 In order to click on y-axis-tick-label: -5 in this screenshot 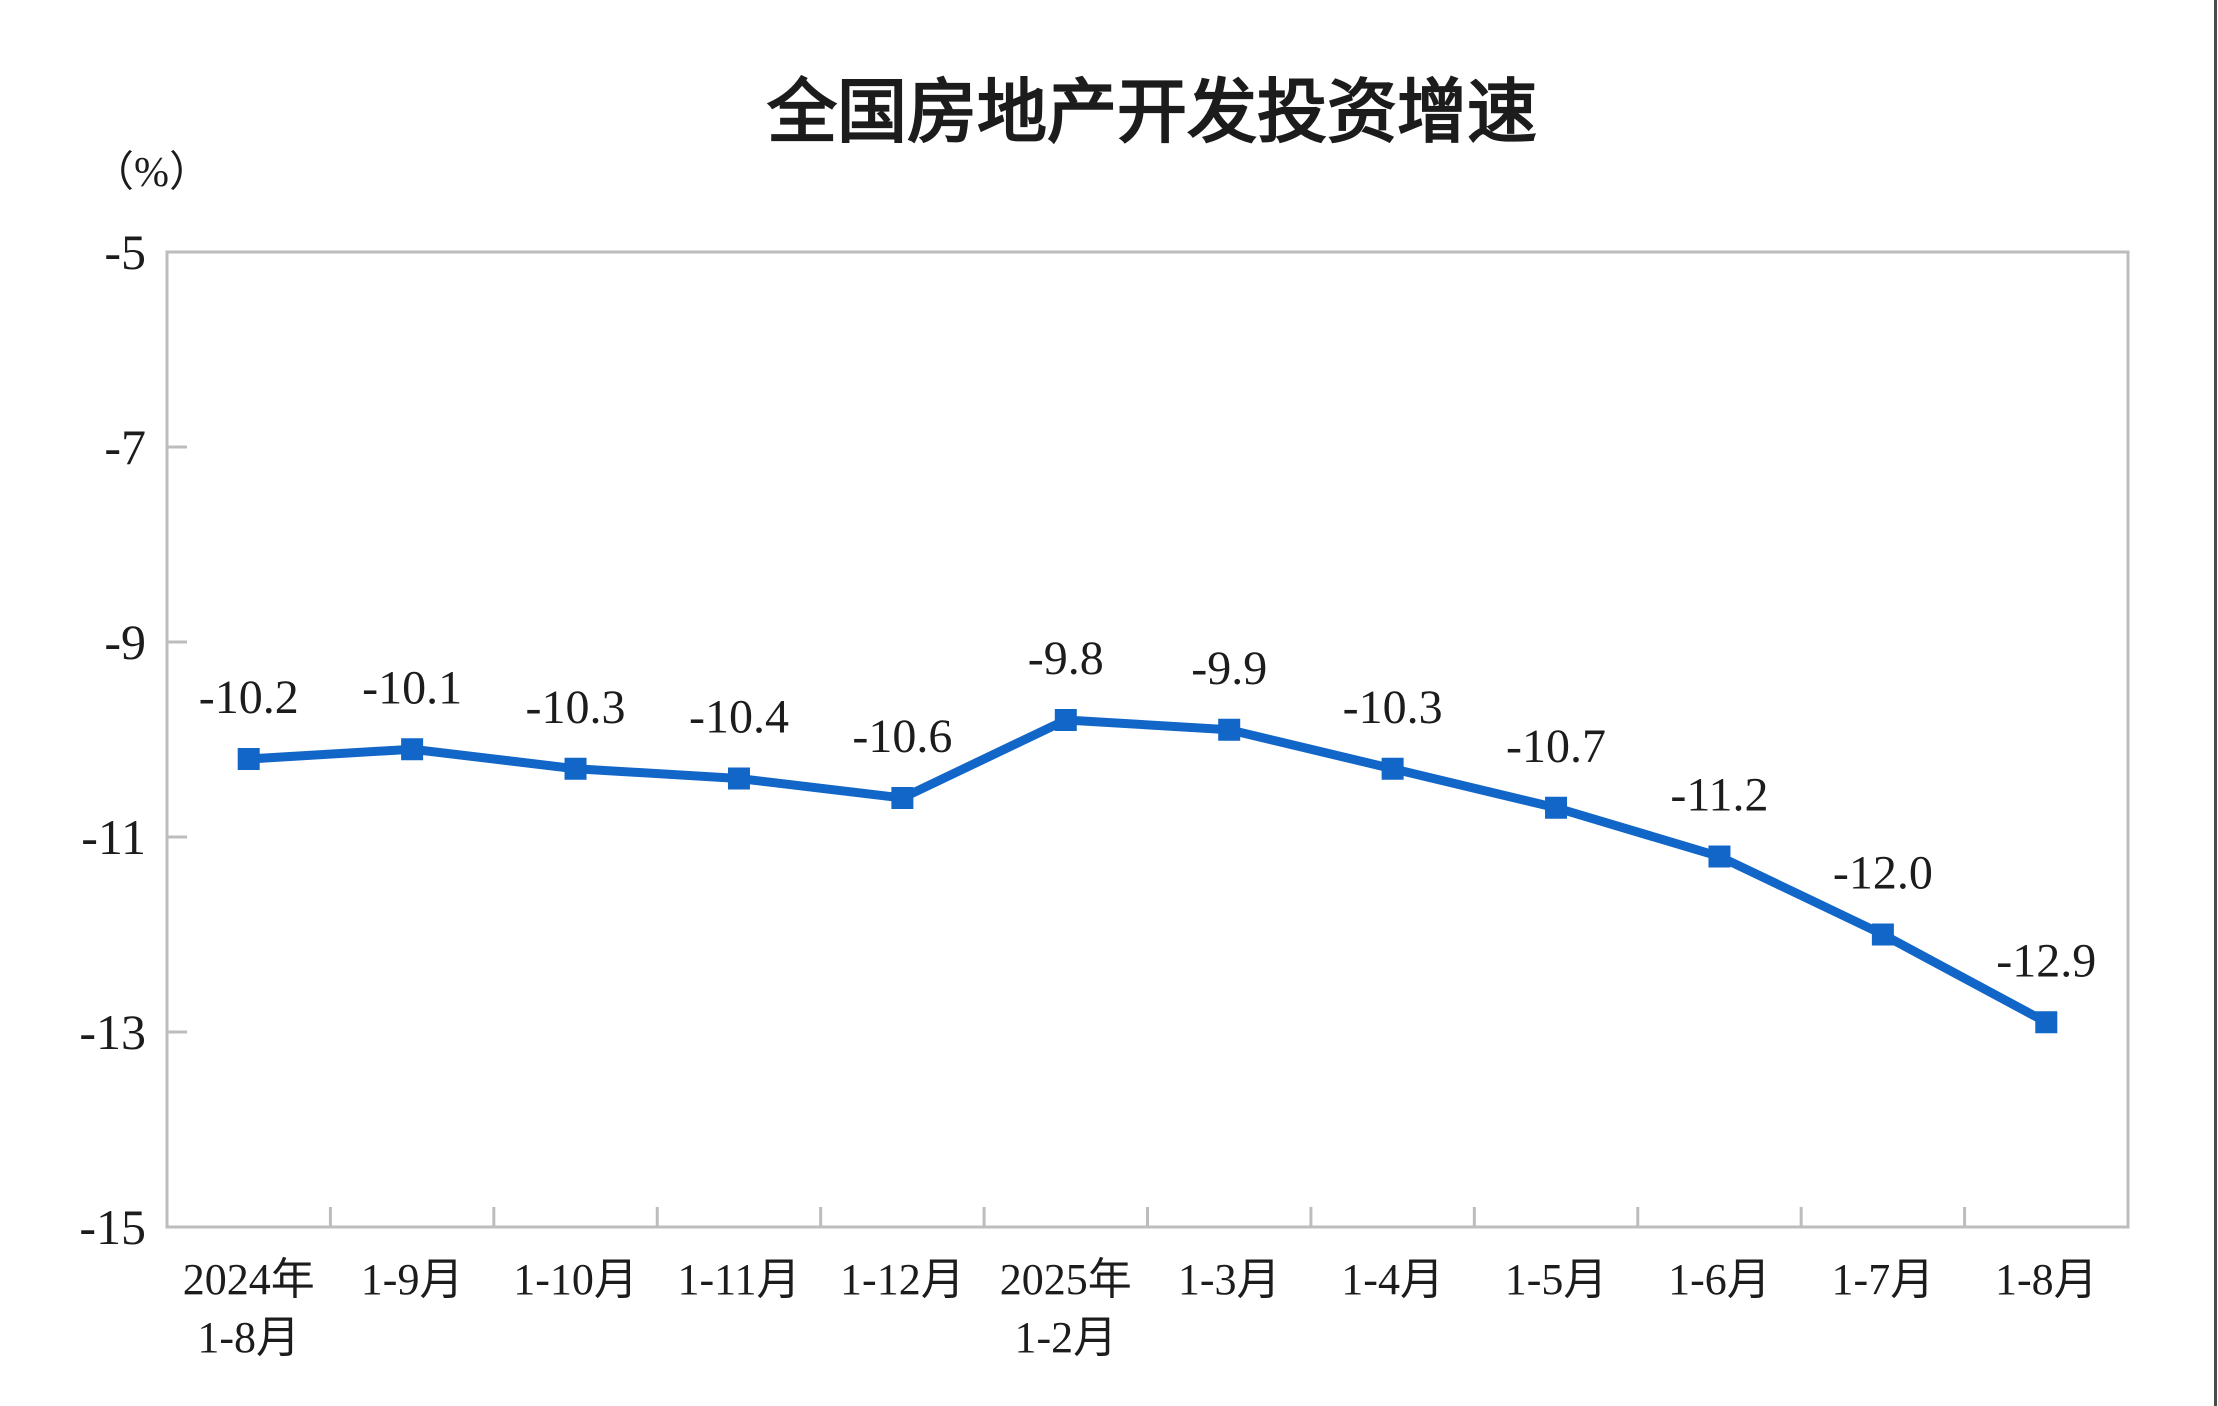, I will do `click(125, 252)`.